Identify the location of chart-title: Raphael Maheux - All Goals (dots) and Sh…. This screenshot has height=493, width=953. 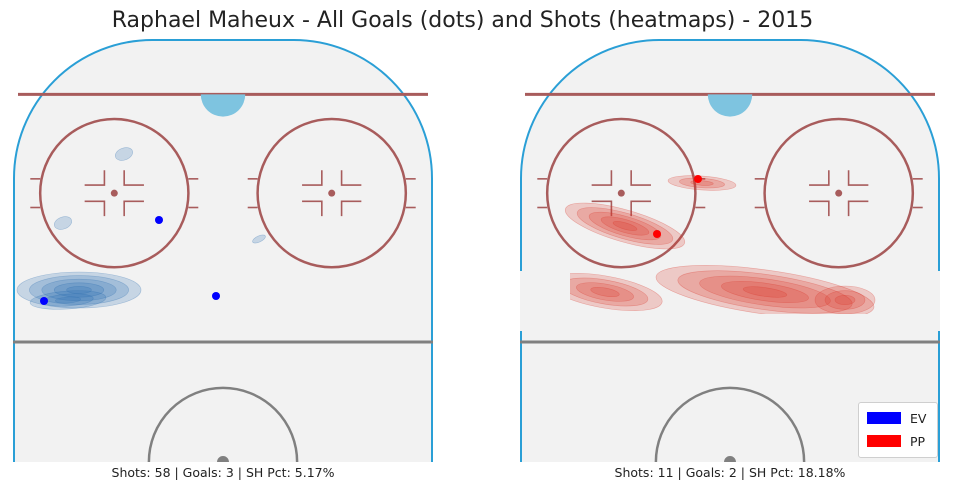
(462, 20).